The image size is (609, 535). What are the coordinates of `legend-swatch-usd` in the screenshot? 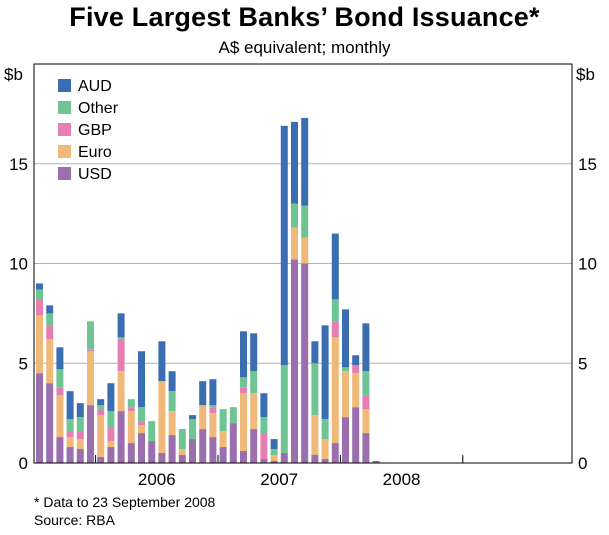 It's located at (64, 173).